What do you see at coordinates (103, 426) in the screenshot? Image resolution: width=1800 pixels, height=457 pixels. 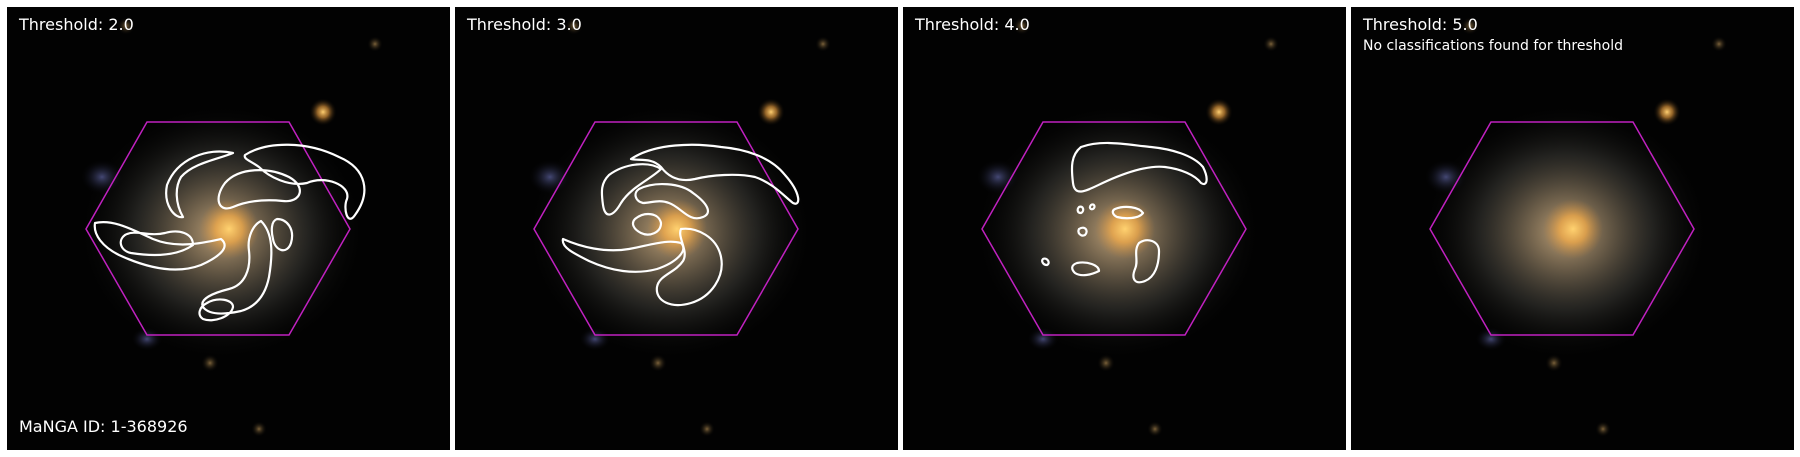 I see `manga-id-label: MaNGA ID: 1-368926` at bounding box center [103, 426].